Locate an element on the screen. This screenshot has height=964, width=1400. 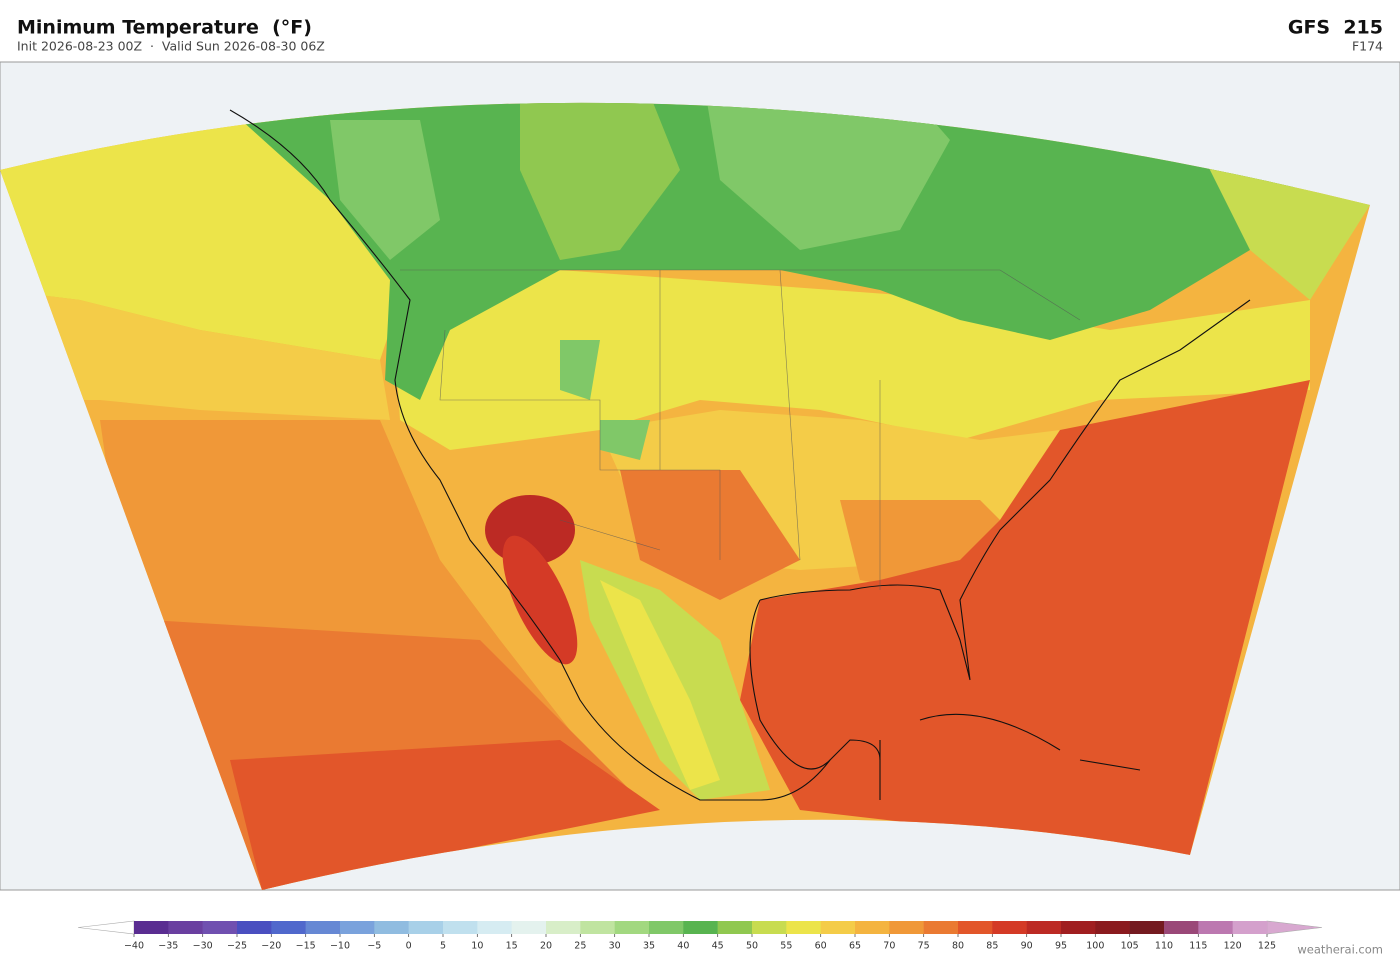
colorbar-tick-label: 15 is located at coordinates (512, 946).